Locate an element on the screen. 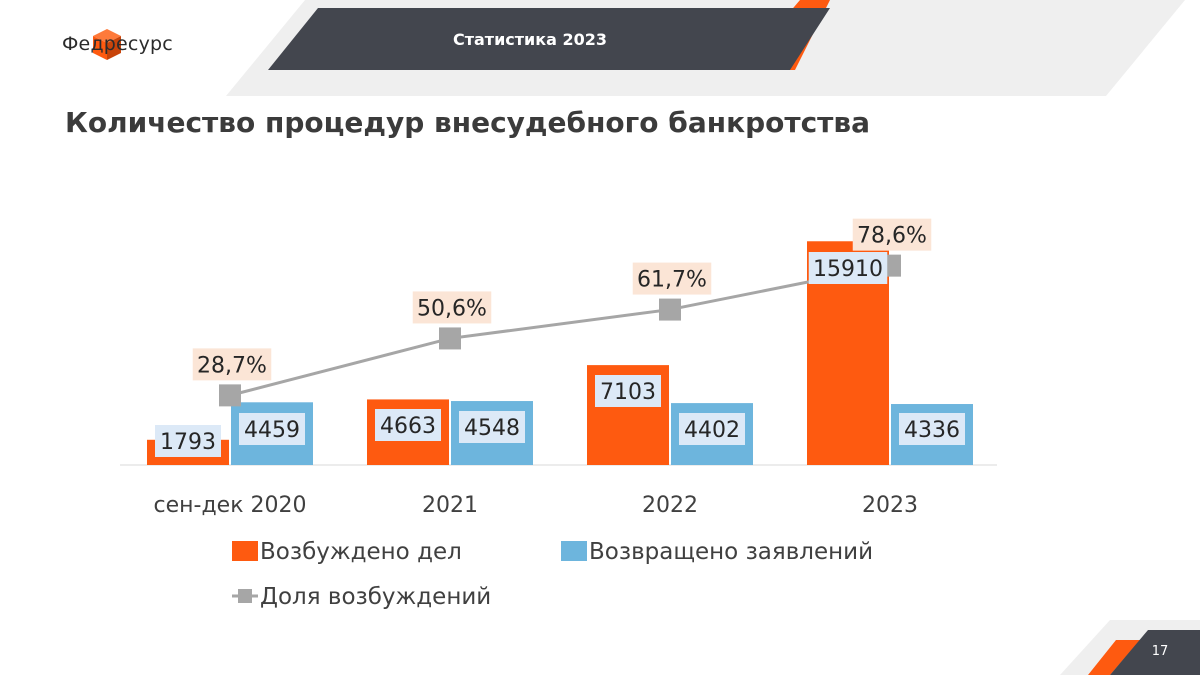 The height and width of the screenshot is (675, 1200). x-tick-1: 2021 is located at coordinates (450, 505).